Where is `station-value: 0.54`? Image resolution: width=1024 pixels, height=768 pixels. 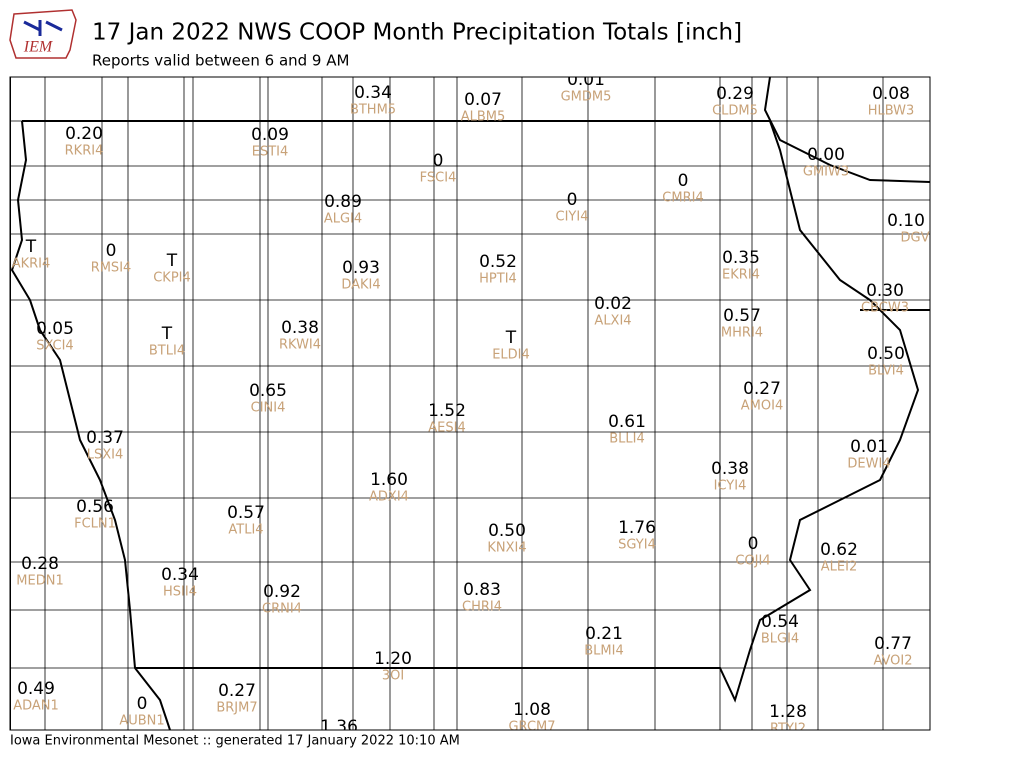
station-value: 0.54 is located at coordinates (780, 622).